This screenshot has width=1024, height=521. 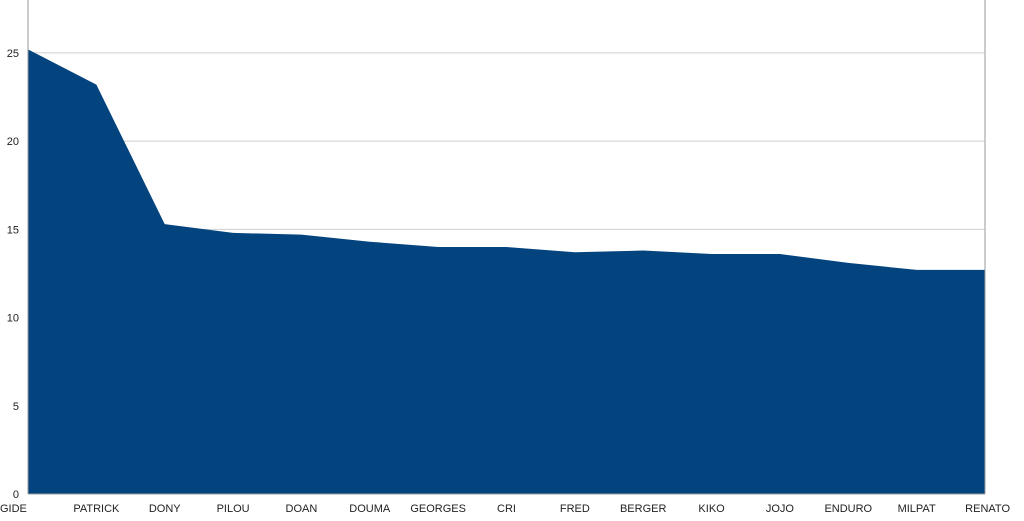 What do you see at coordinates (917, 509) in the screenshot?
I see `x-tick-label-milpat: MILPAT` at bounding box center [917, 509].